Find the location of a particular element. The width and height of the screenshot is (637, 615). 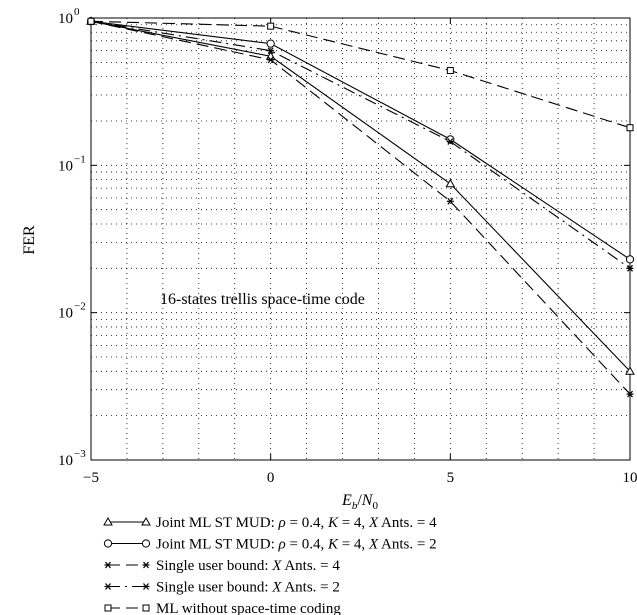

x-label-e: E is located at coordinates (346, 500).